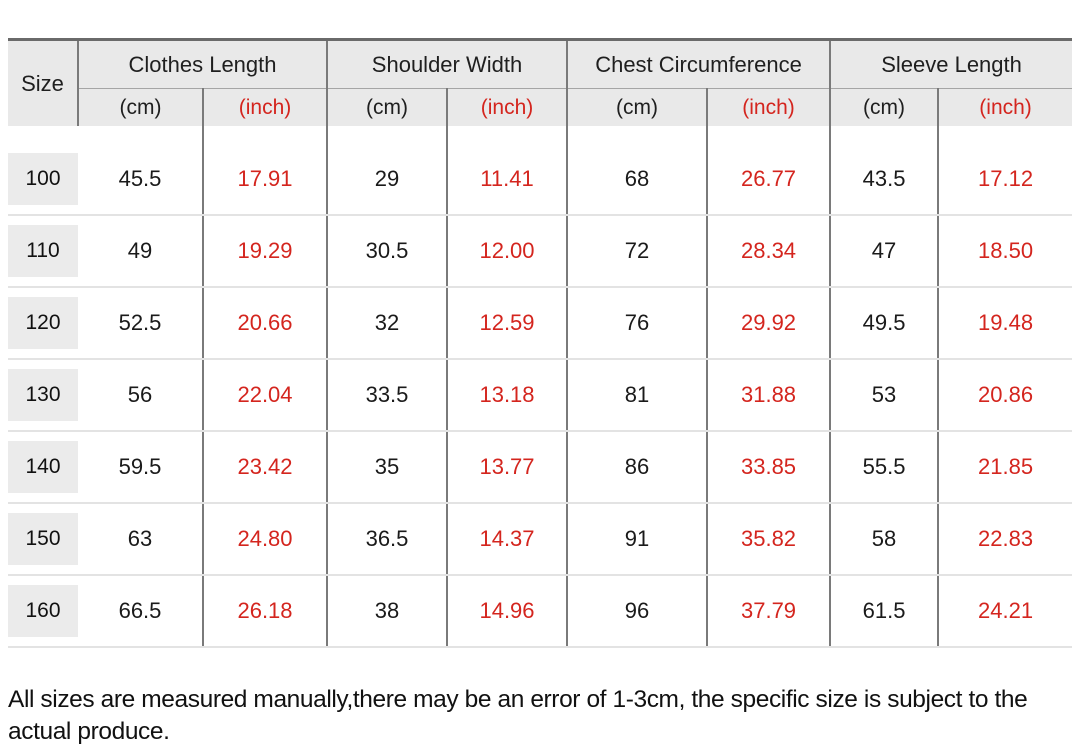 The height and width of the screenshot is (748, 1078). I want to click on group-header-shoulder-width: Shoulder Width, so click(446, 65).